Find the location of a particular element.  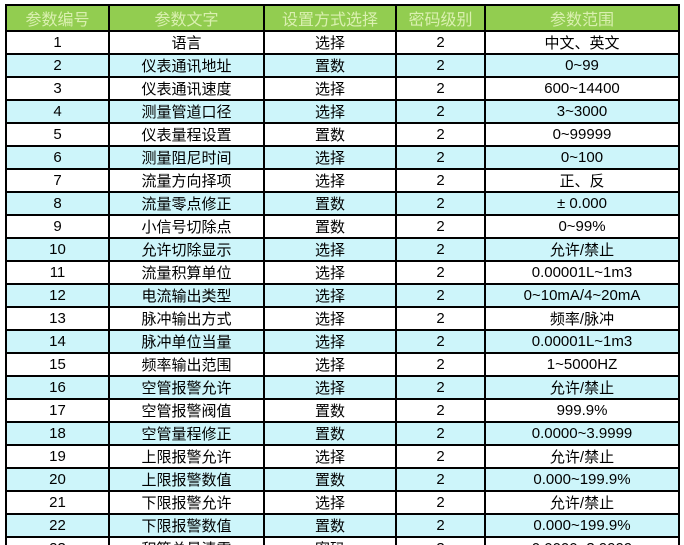

table-row: 14 脉冲单位当量 选择 2 0.00001L~1m3 is located at coordinates (342, 341).